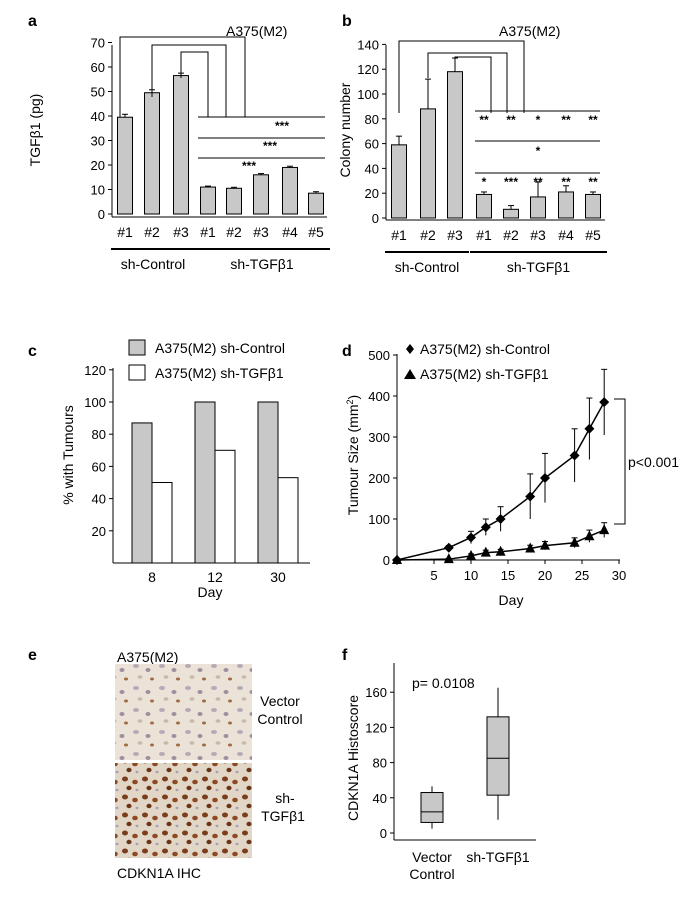 Image resolution: width=700 pixels, height=923 pixels. I want to click on panel-b-ytick-label-80: 80, so click(372, 119).